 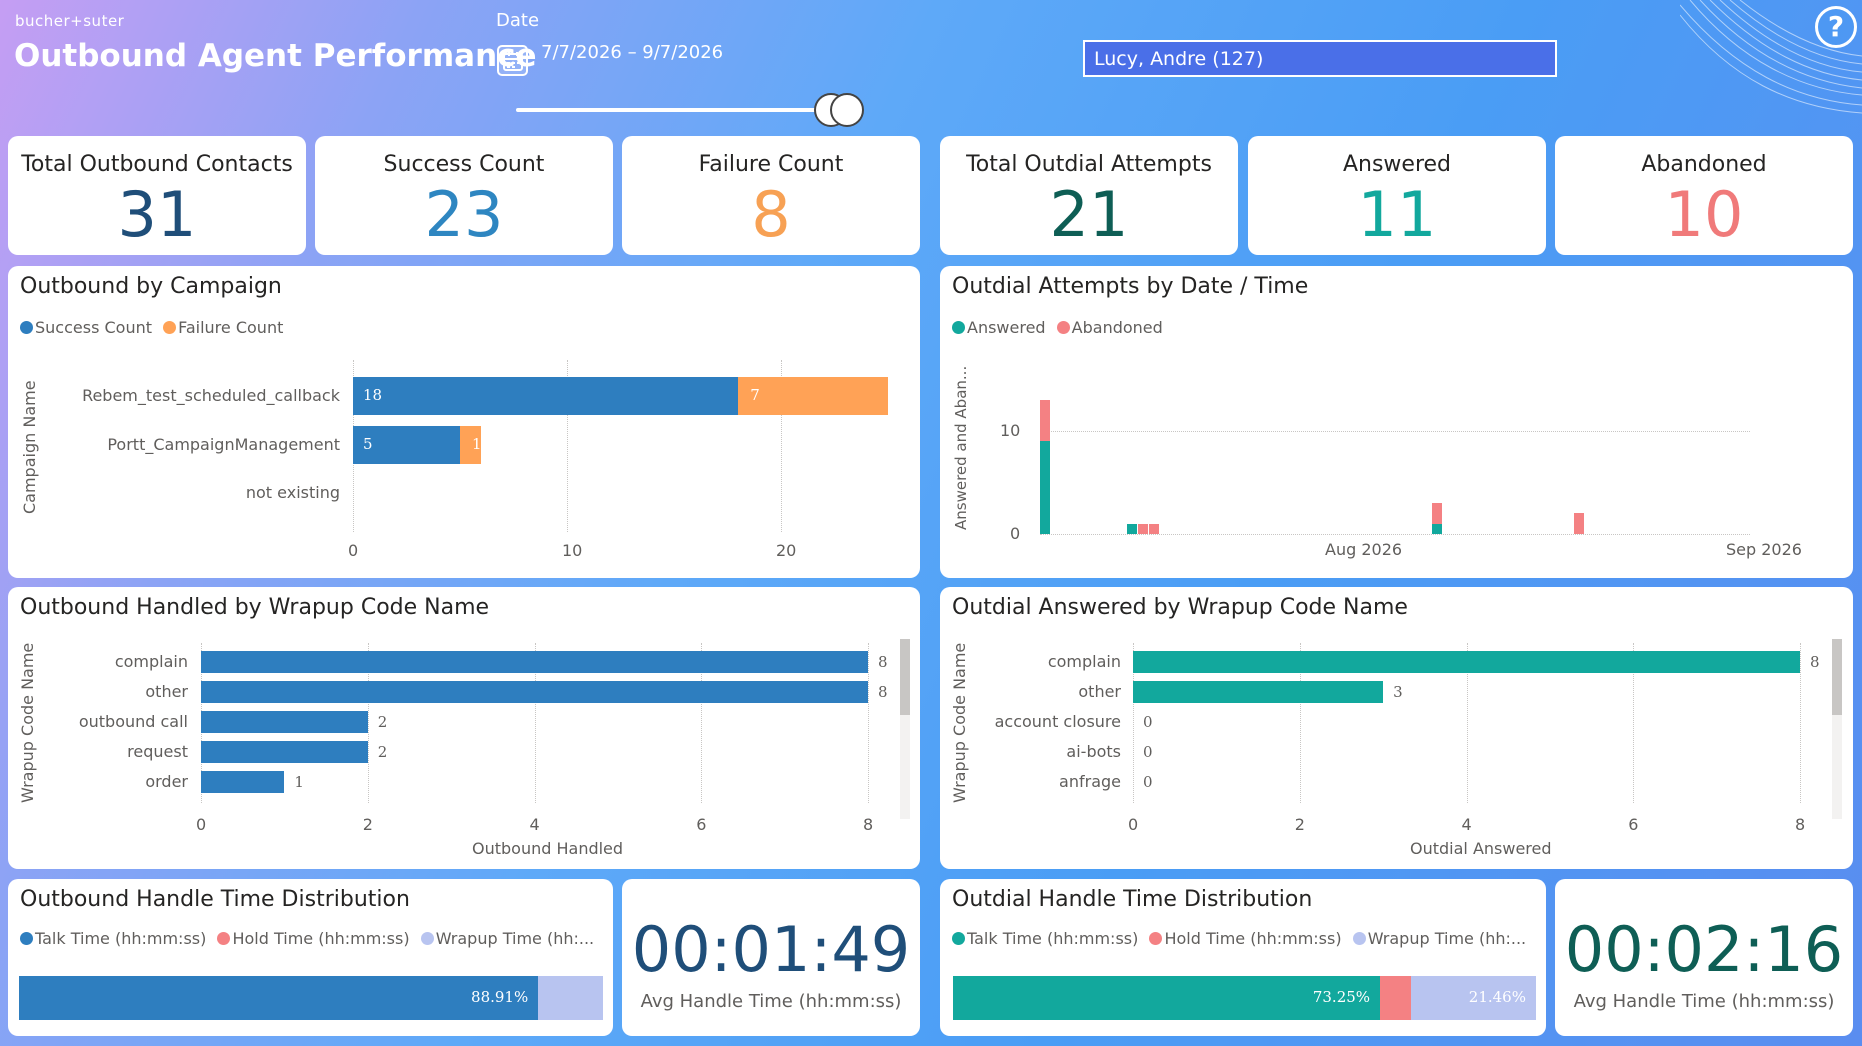 I want to click on segment-data-label: 21.46%, so click(x=1497, y=997).